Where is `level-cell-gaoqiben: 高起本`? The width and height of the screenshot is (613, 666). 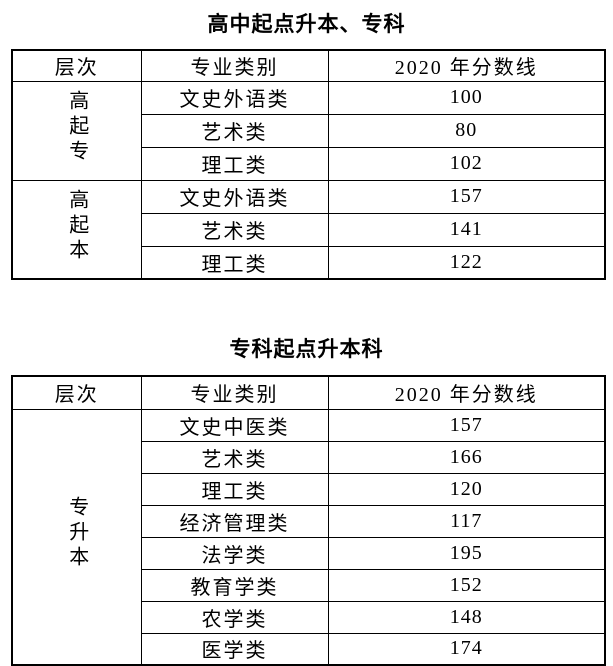
level-cell-gaoqiben: 高起本 is located at coordinates (76, 229).